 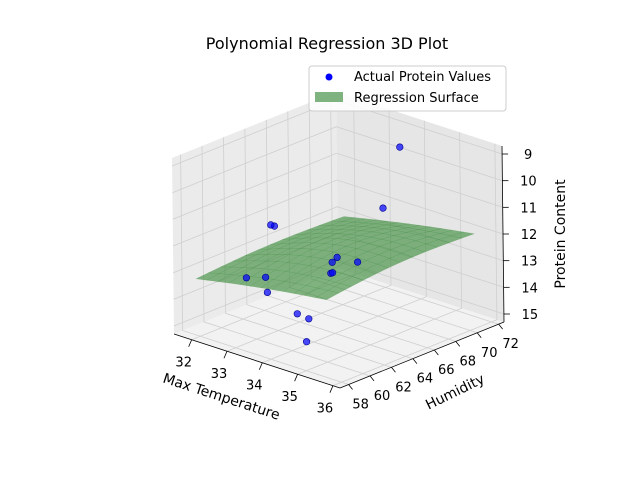 What do you see at coordinates (254, 386) in the screenshot?
I see `x-tick-label: 34` at bounding box center [254, 386].